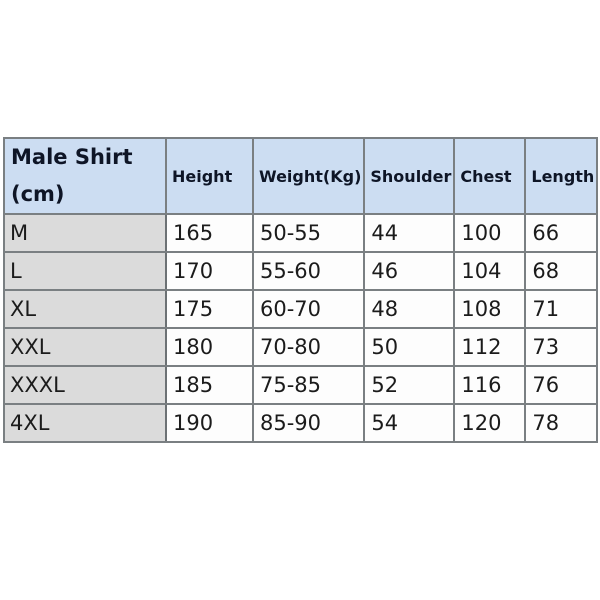  I want to click on table-row: XXXL 185 75-85 52 116 76, so click(301, 385).